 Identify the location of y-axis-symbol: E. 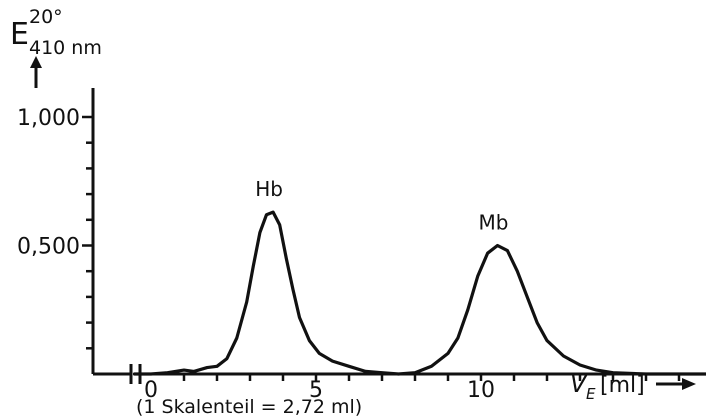
(19, 34).